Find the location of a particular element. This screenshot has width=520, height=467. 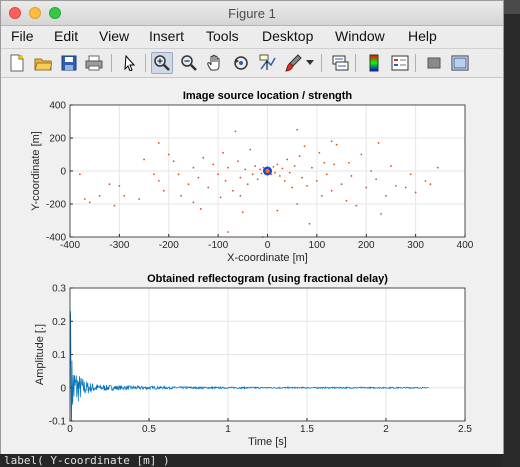

brush-dropdown-icon is located at coordinates (310, 63).